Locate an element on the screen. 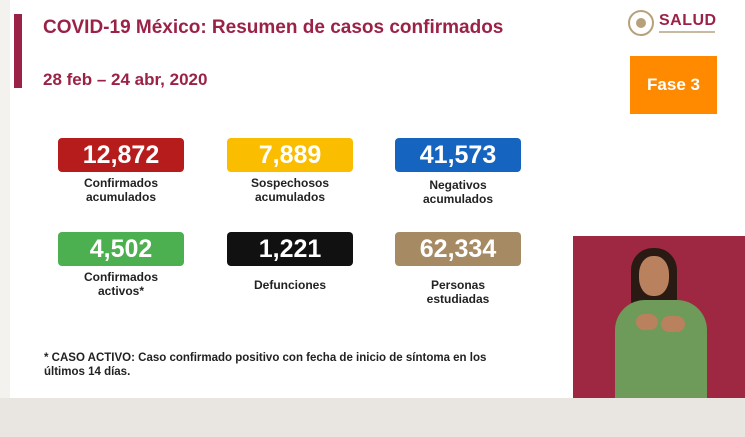 The width and height of the screenshot is (745, 437). date-range: 28 feb – 24 abr, 2020 is located at coordinates (125, 79).